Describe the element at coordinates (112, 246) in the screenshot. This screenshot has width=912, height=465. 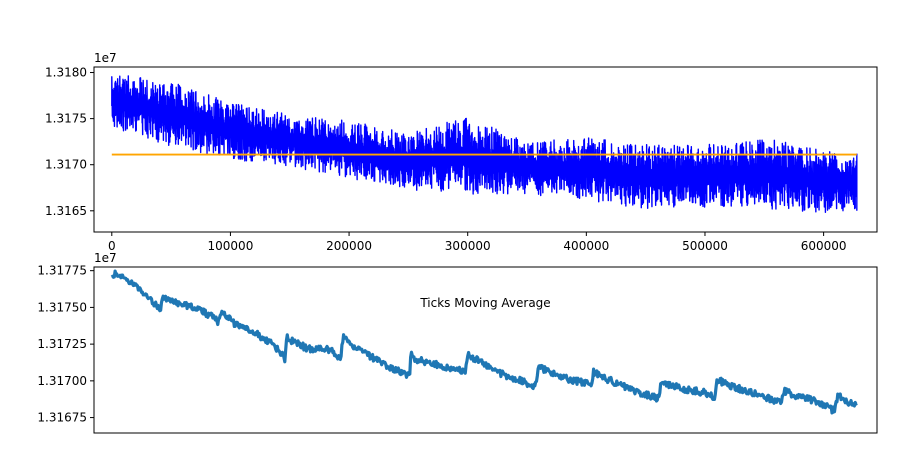
I see `x-tick-label: 0` at that location.